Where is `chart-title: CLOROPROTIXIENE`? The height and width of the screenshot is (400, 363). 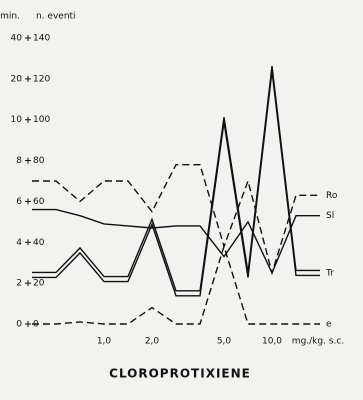
chart-title: CLOROPROTIXIENE is located at coordinates (180, 374).